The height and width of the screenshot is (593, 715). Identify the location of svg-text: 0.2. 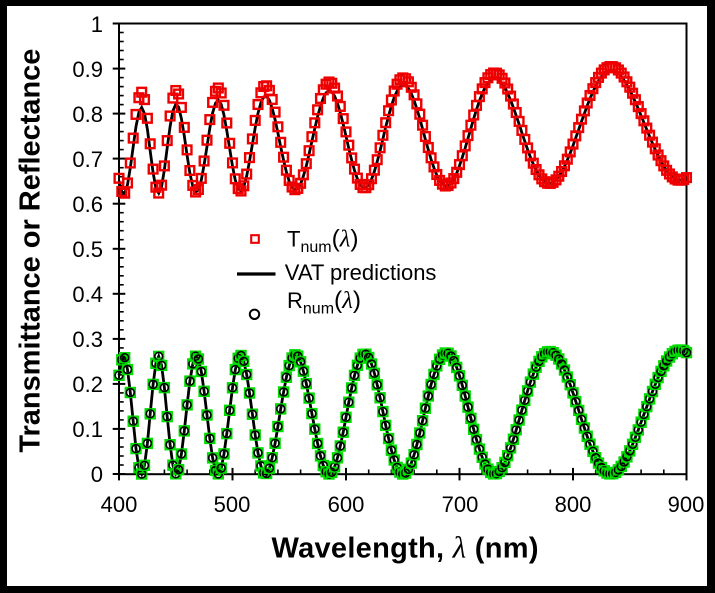
(87, 384).